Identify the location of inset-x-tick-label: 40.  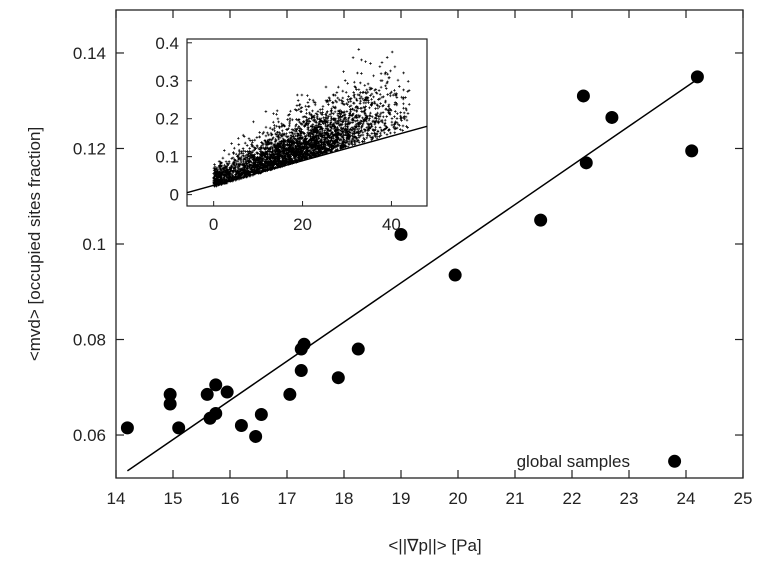
(391, 224).